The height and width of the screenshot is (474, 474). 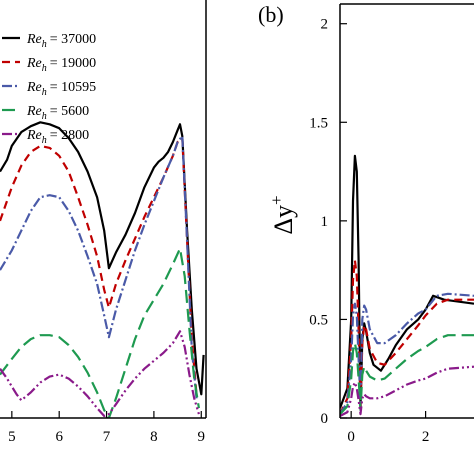 I want to click on legend-entry-3: Reh = 5600, so click(x=57, y=113).